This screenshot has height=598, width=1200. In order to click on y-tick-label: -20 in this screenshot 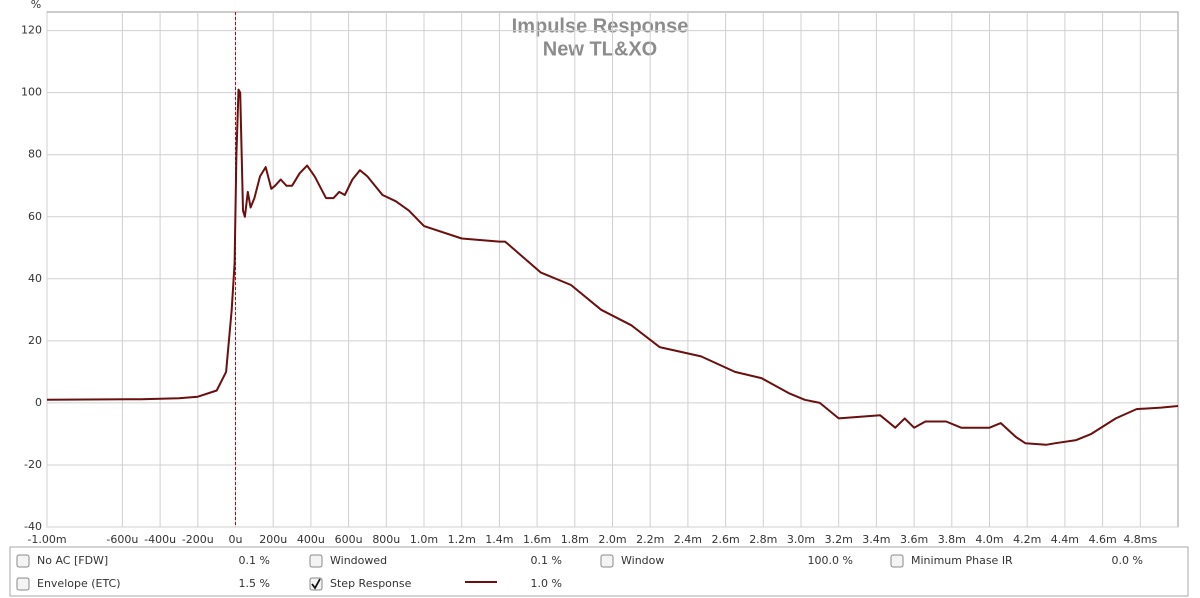, I will do `click(33, 464)`.